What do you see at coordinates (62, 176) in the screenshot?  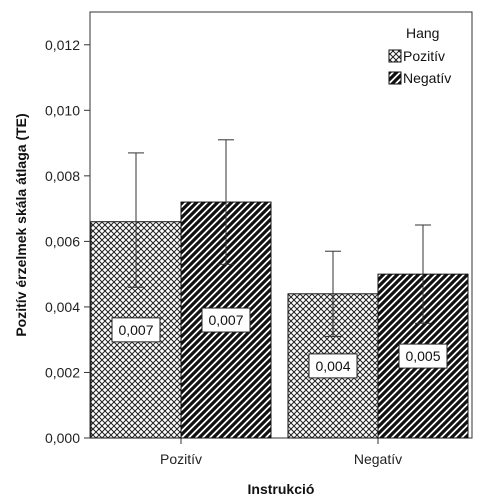 I see `y-tick-label: 0,008` at bounding box center [62, 176].